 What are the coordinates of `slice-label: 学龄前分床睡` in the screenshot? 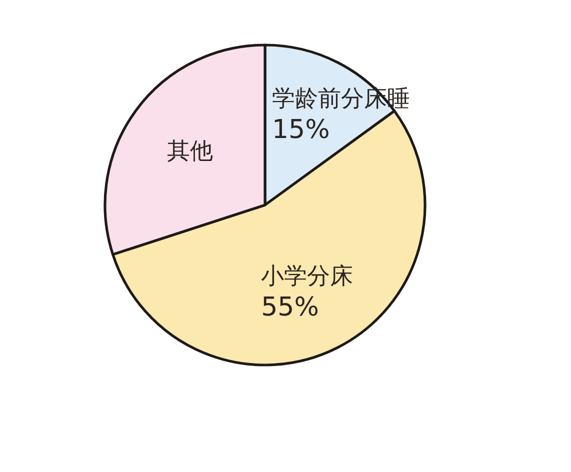 It's located at (341, 99).